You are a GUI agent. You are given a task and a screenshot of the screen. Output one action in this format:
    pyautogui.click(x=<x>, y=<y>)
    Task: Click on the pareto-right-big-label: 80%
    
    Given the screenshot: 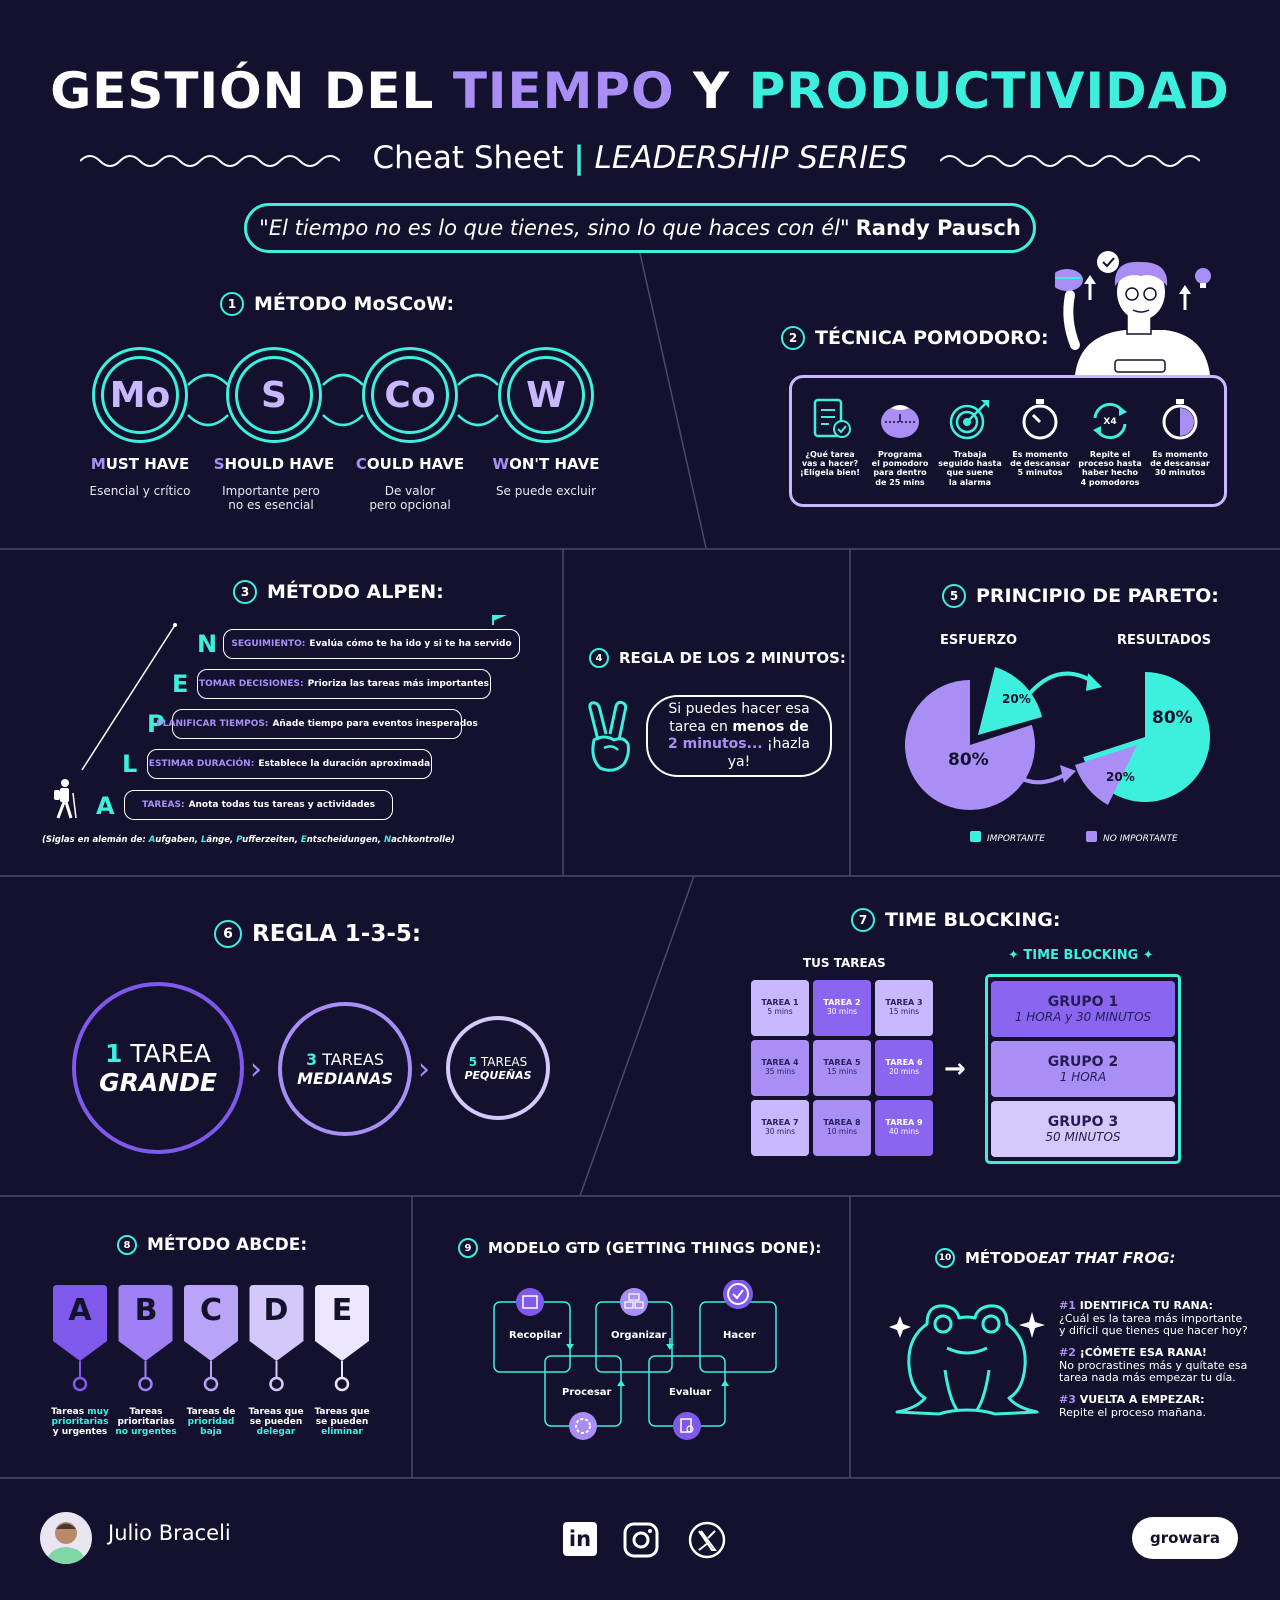 What is the action you would take?
    pyautogui.click(x=1172, y=718)
    